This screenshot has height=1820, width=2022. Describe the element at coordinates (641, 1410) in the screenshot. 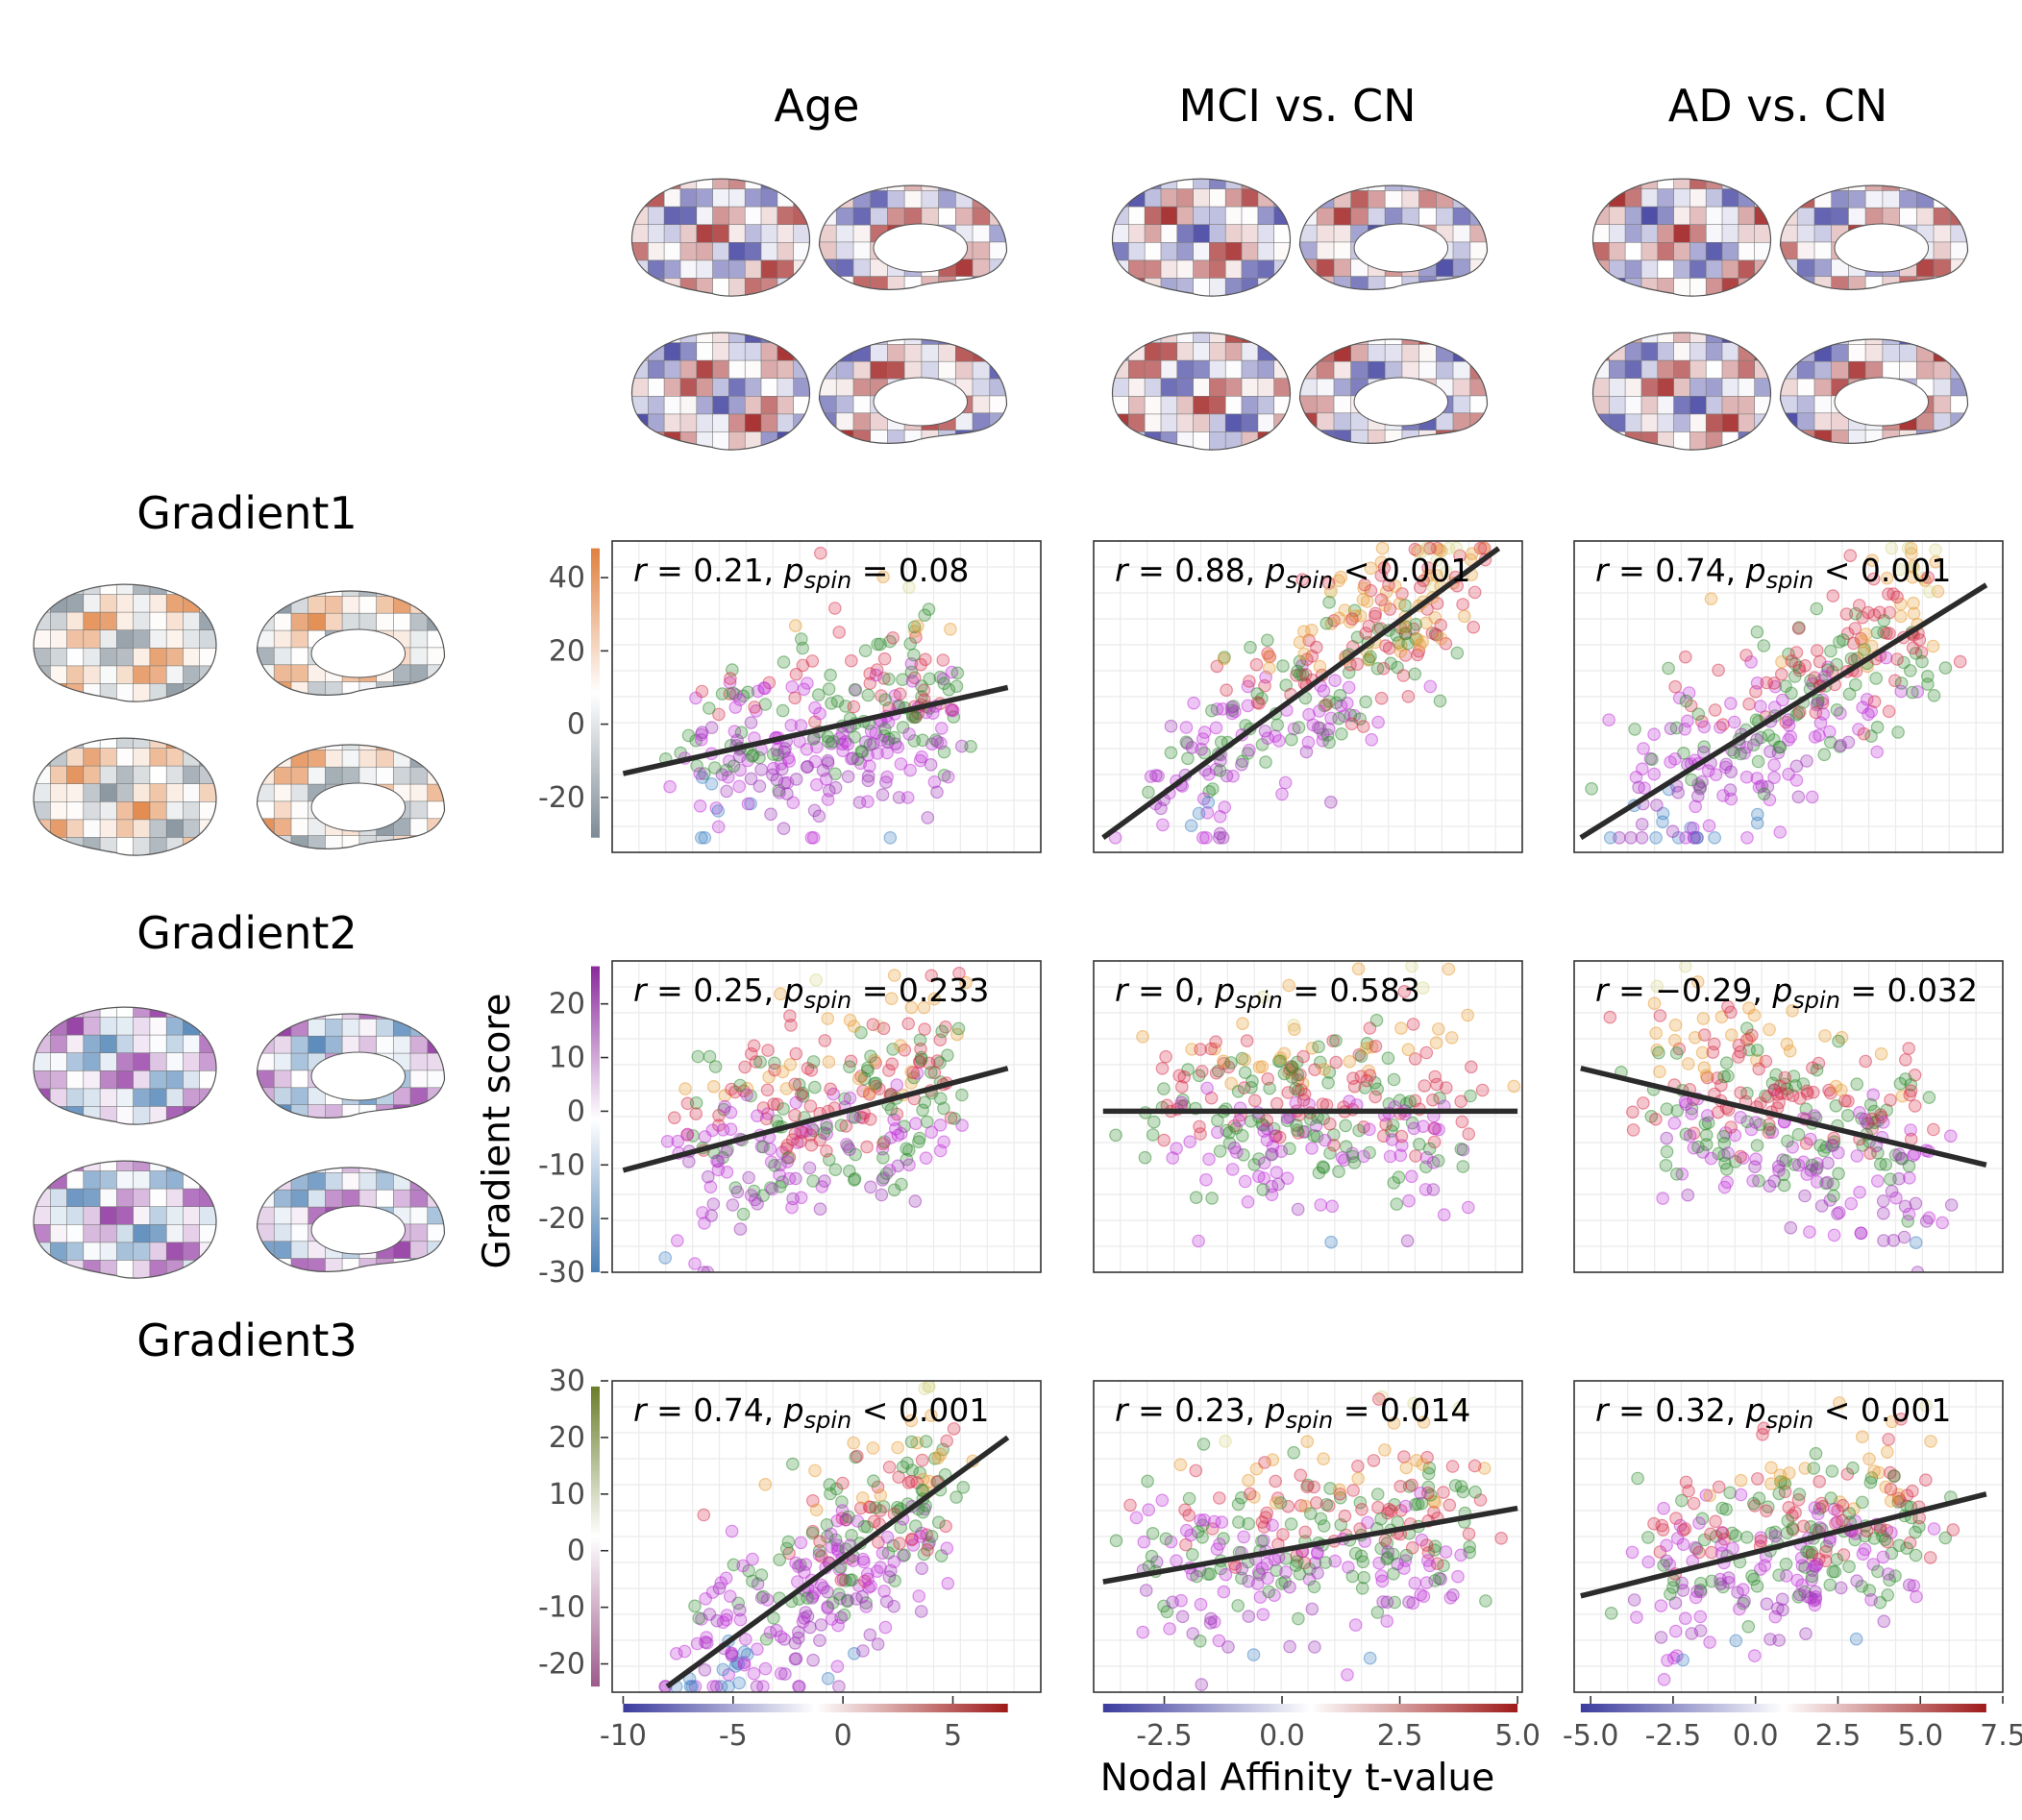

I see `annot-r: r` at that location.